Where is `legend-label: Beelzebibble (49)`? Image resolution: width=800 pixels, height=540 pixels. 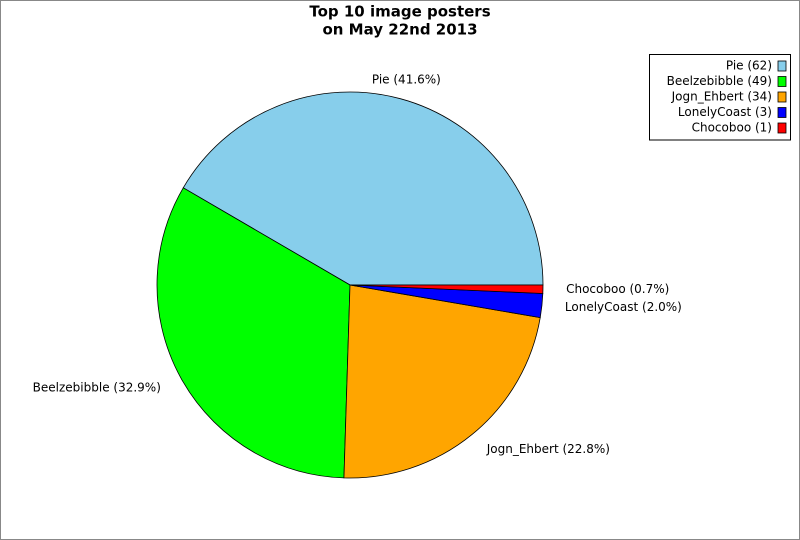 legend-label: Beelzebibble (49) is located at coordinates (719, 81).